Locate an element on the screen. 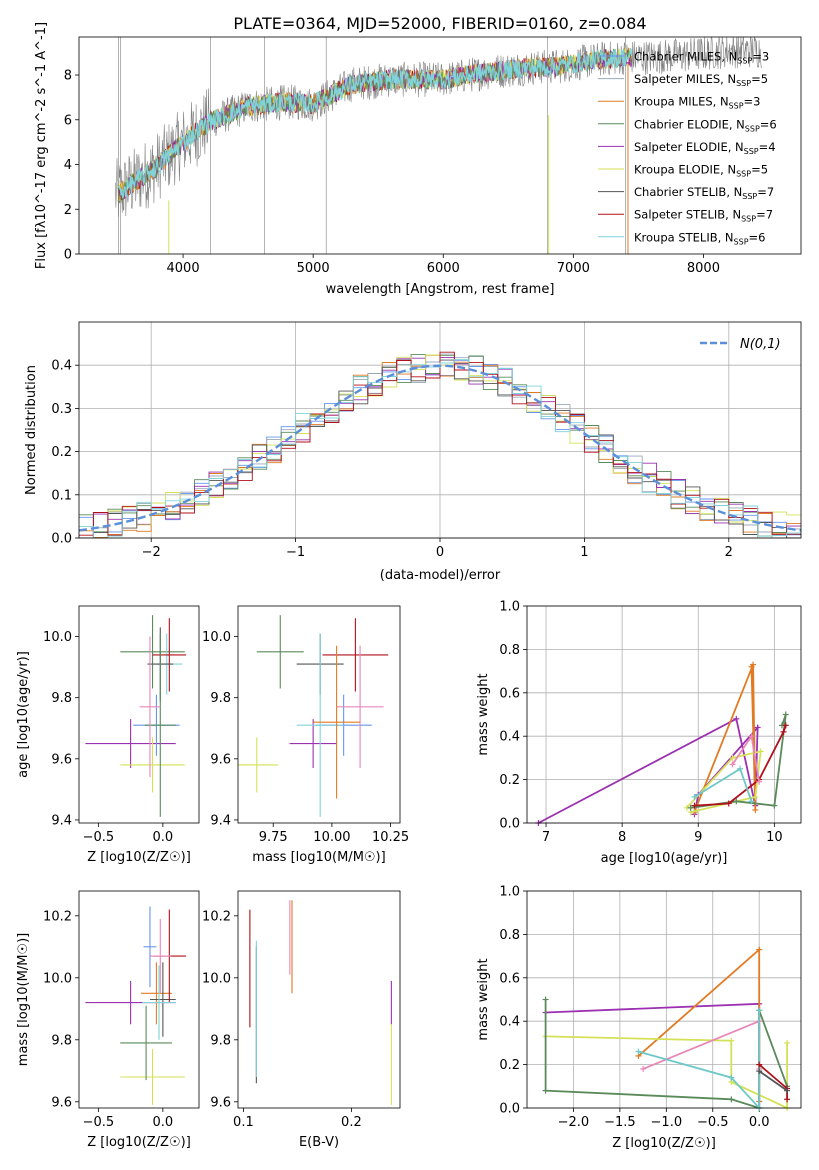  x-axis-label: age [log10(age/yr)] is located at coordinates (664, 858).